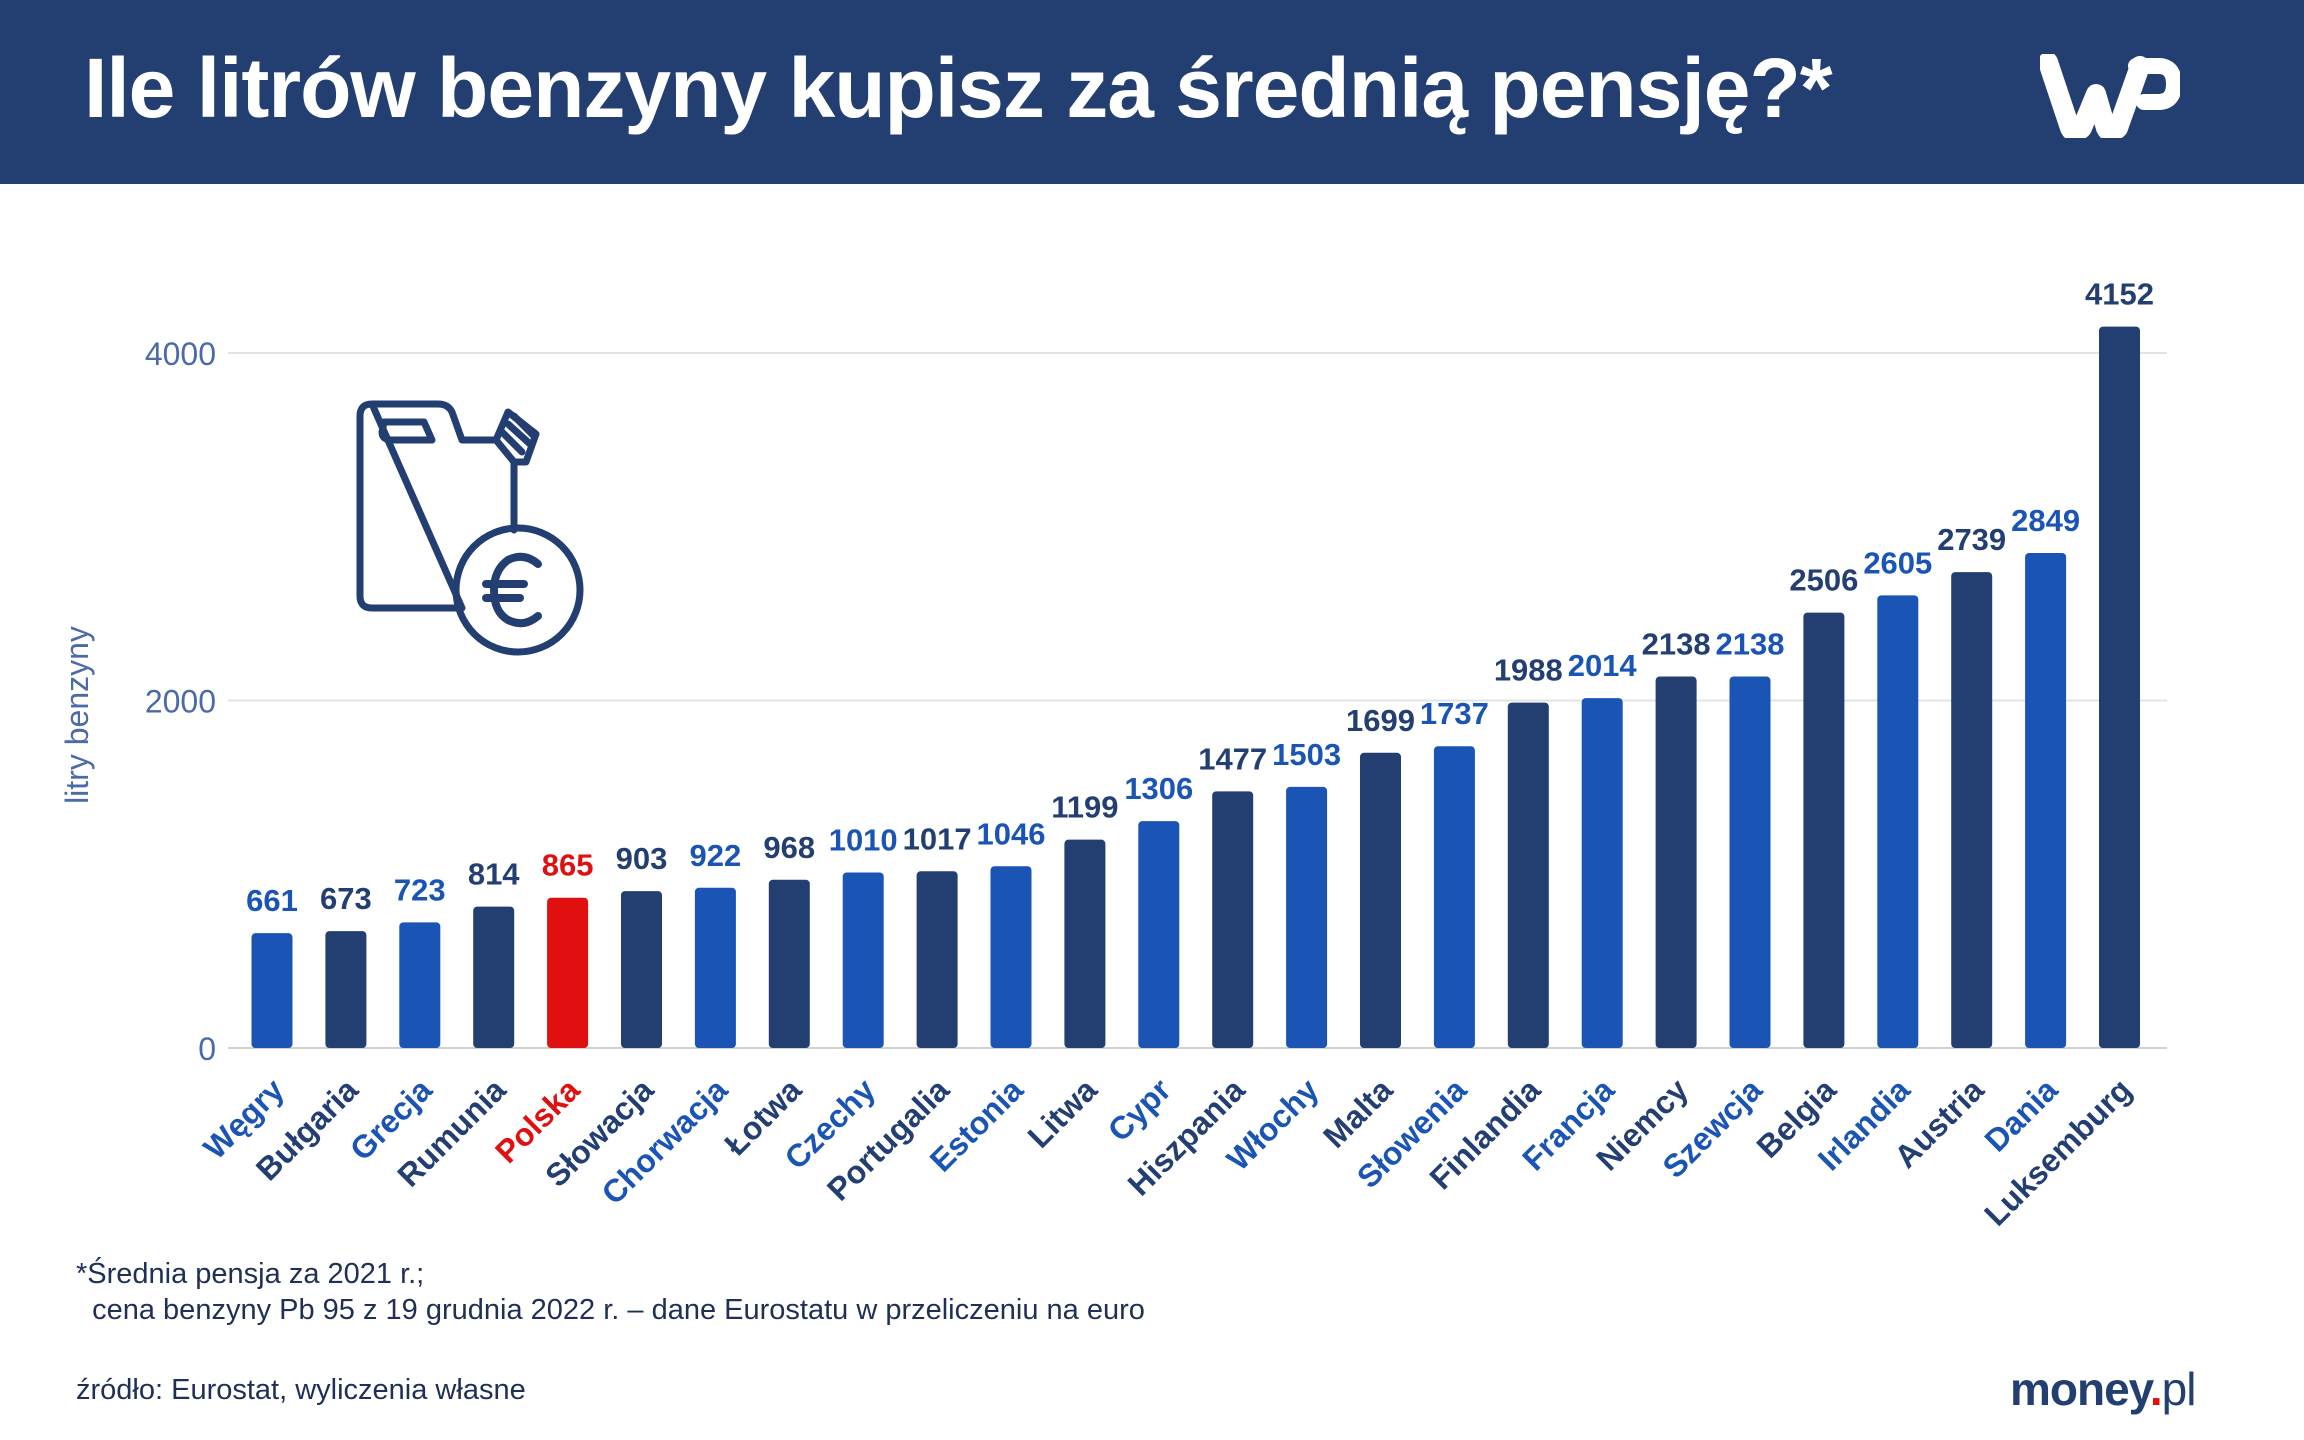 Image resolution: width=2304 pixels, height=1440 pixels. What do you see at coordinates (1971, 539) in the screenshot?
I see `value-label: 2739` at bounding box center [1971, 539].